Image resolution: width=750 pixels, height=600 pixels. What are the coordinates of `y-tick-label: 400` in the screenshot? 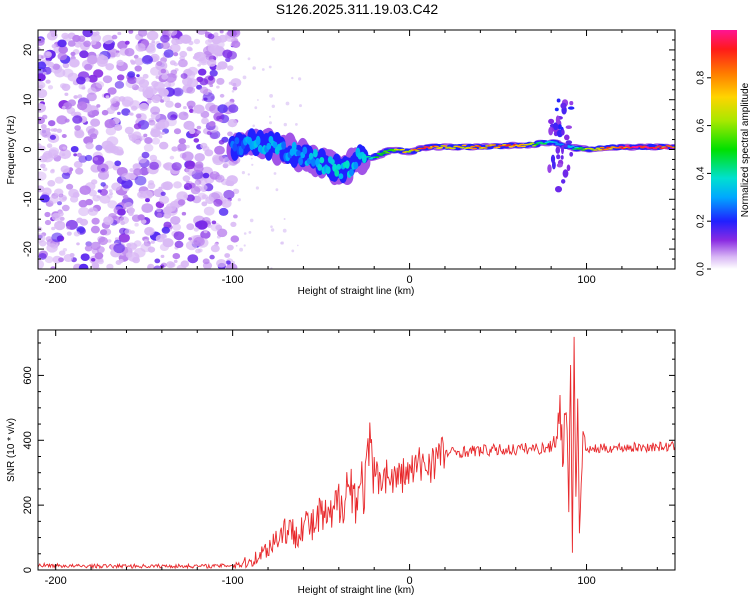 It's located at (28, 440).